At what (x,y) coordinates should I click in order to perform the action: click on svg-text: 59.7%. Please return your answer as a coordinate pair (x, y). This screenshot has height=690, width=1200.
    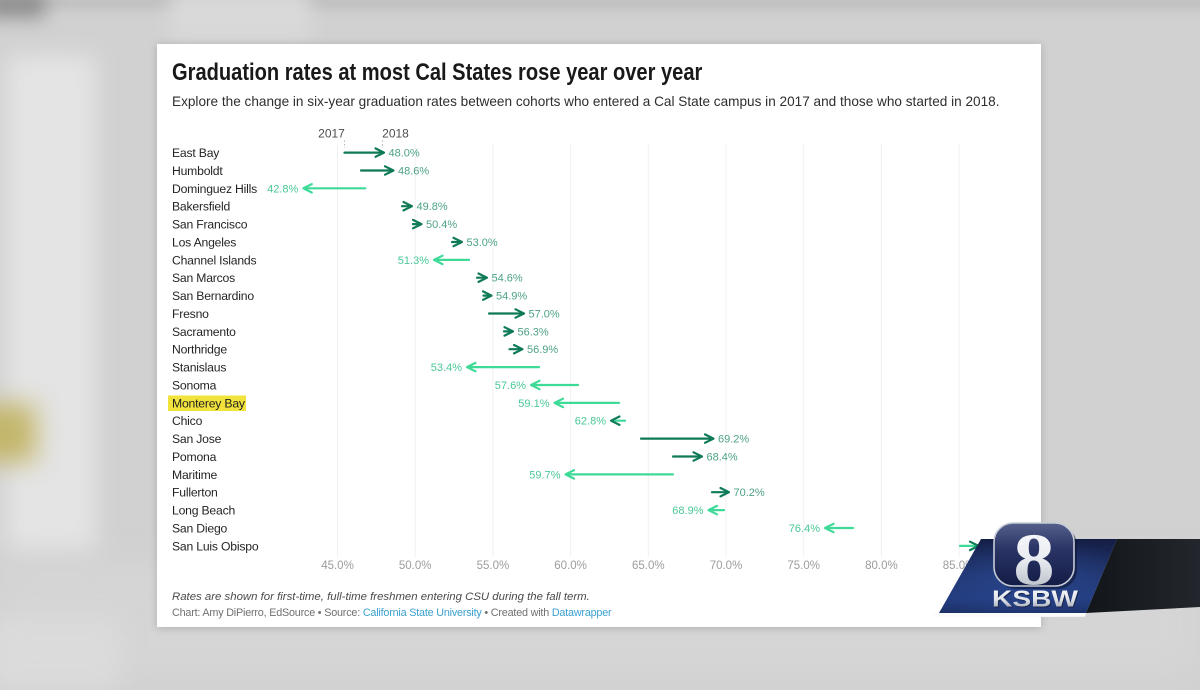
    Looking at the image, I should click on (544, 475).